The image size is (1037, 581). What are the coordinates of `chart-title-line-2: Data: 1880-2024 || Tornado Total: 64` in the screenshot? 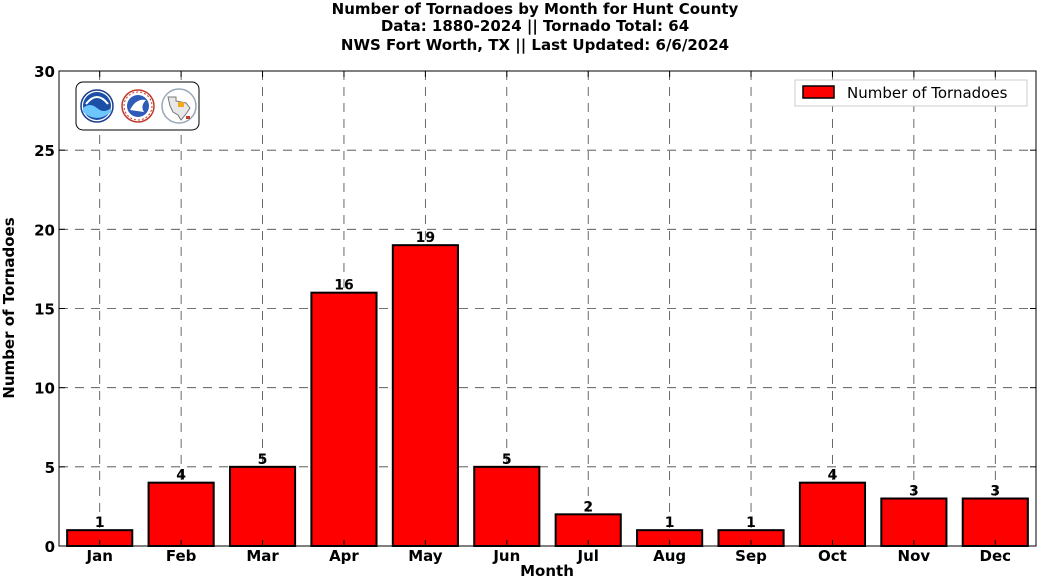 It's located at (535, 26).